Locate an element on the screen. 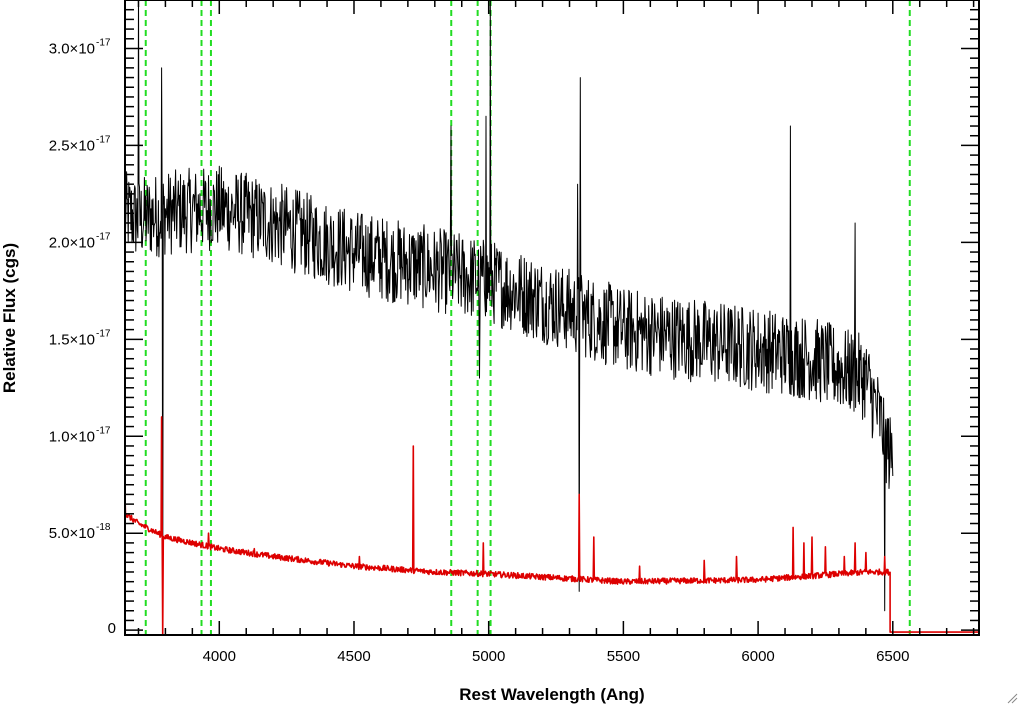  x-tick-label: 5500 is located at coordinates (623, 656).